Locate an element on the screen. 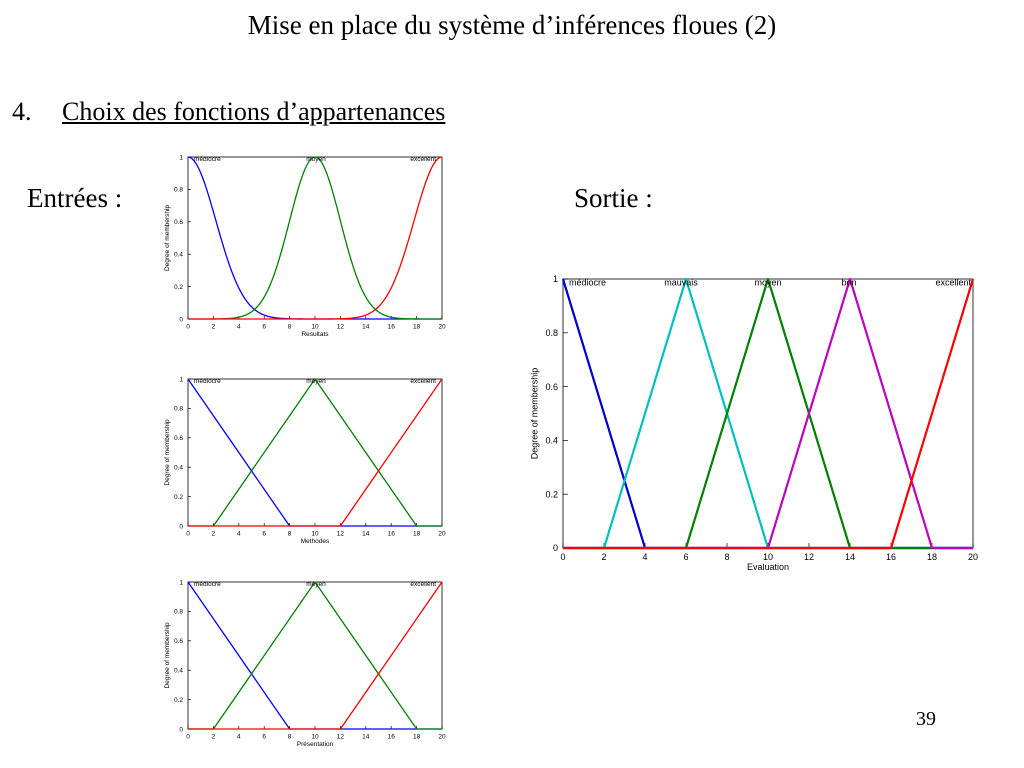  series-label-3: bon is located at coordinates (848, 283).